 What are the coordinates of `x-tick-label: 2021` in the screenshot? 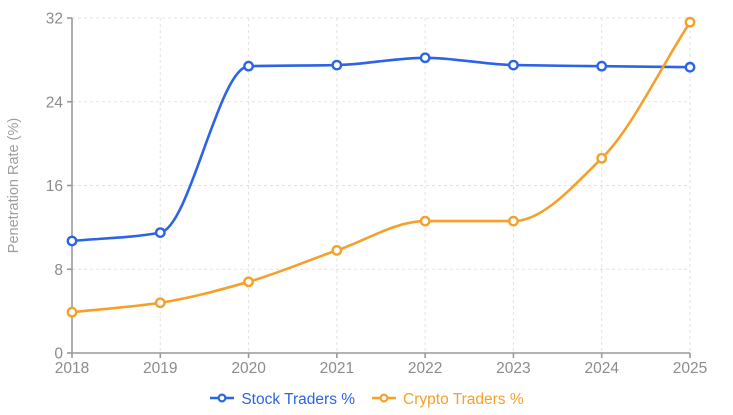 It's located at (337, 368).